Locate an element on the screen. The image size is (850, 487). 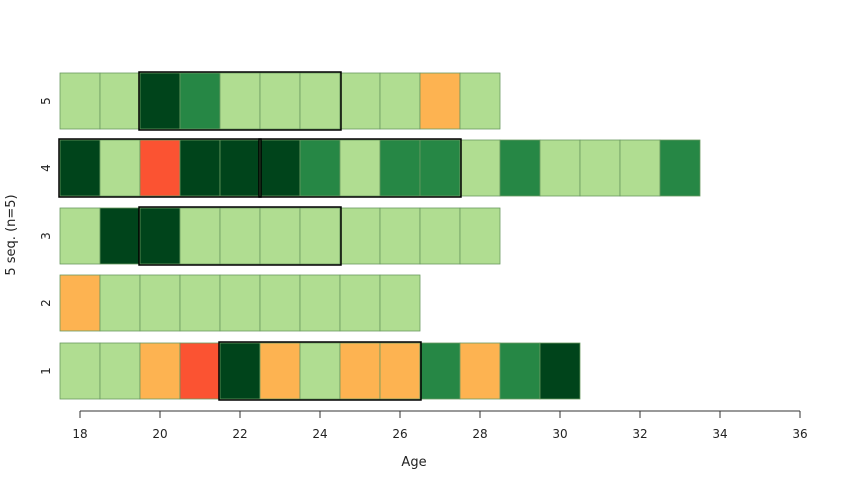
y-axis: 1 2 3 4 5 is located at coordinates (46, 236).